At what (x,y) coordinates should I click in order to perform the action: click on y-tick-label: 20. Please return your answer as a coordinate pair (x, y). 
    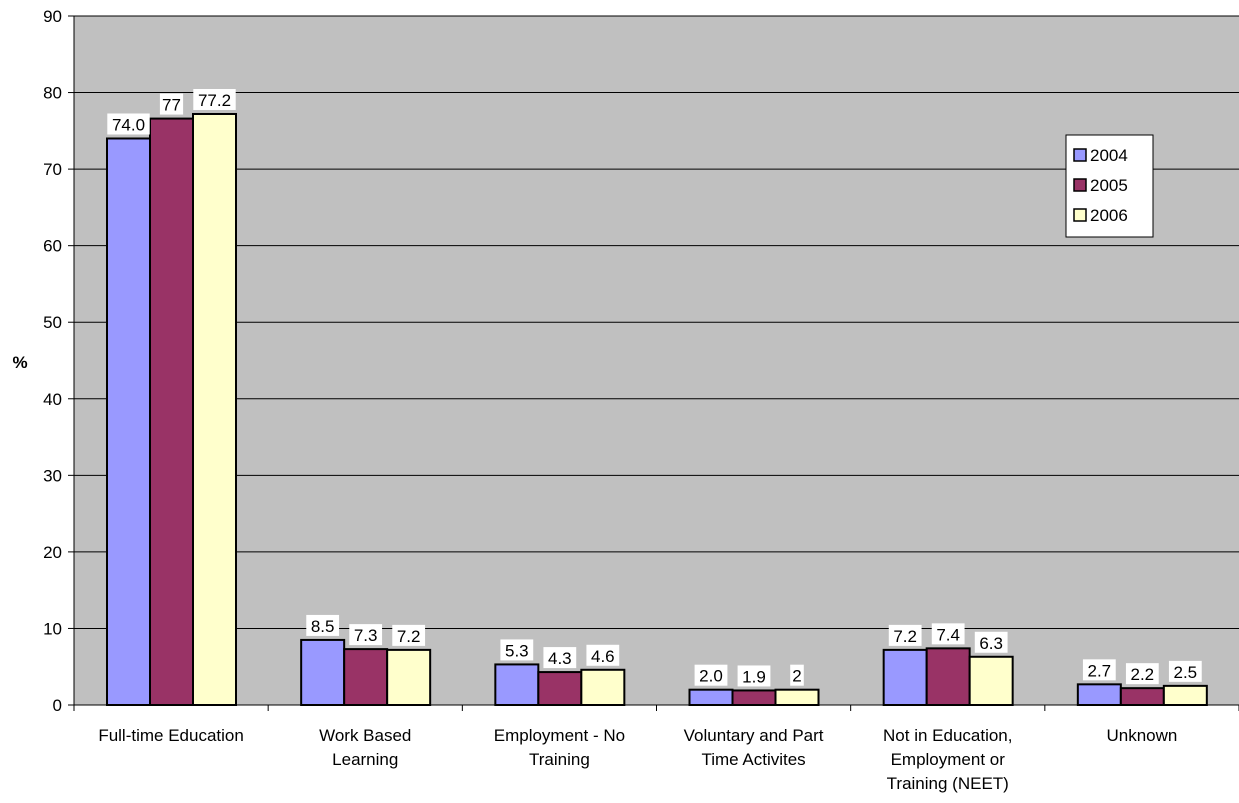
    Looking at the image, I should click on (52, 552).